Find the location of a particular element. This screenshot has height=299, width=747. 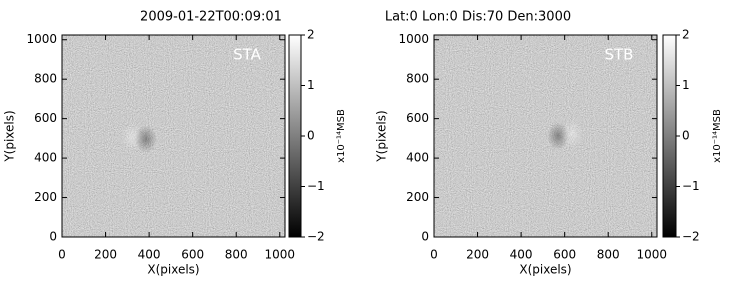

chart-title: 2009-01-22T00:09:01 is located at coordinates (211, 17).